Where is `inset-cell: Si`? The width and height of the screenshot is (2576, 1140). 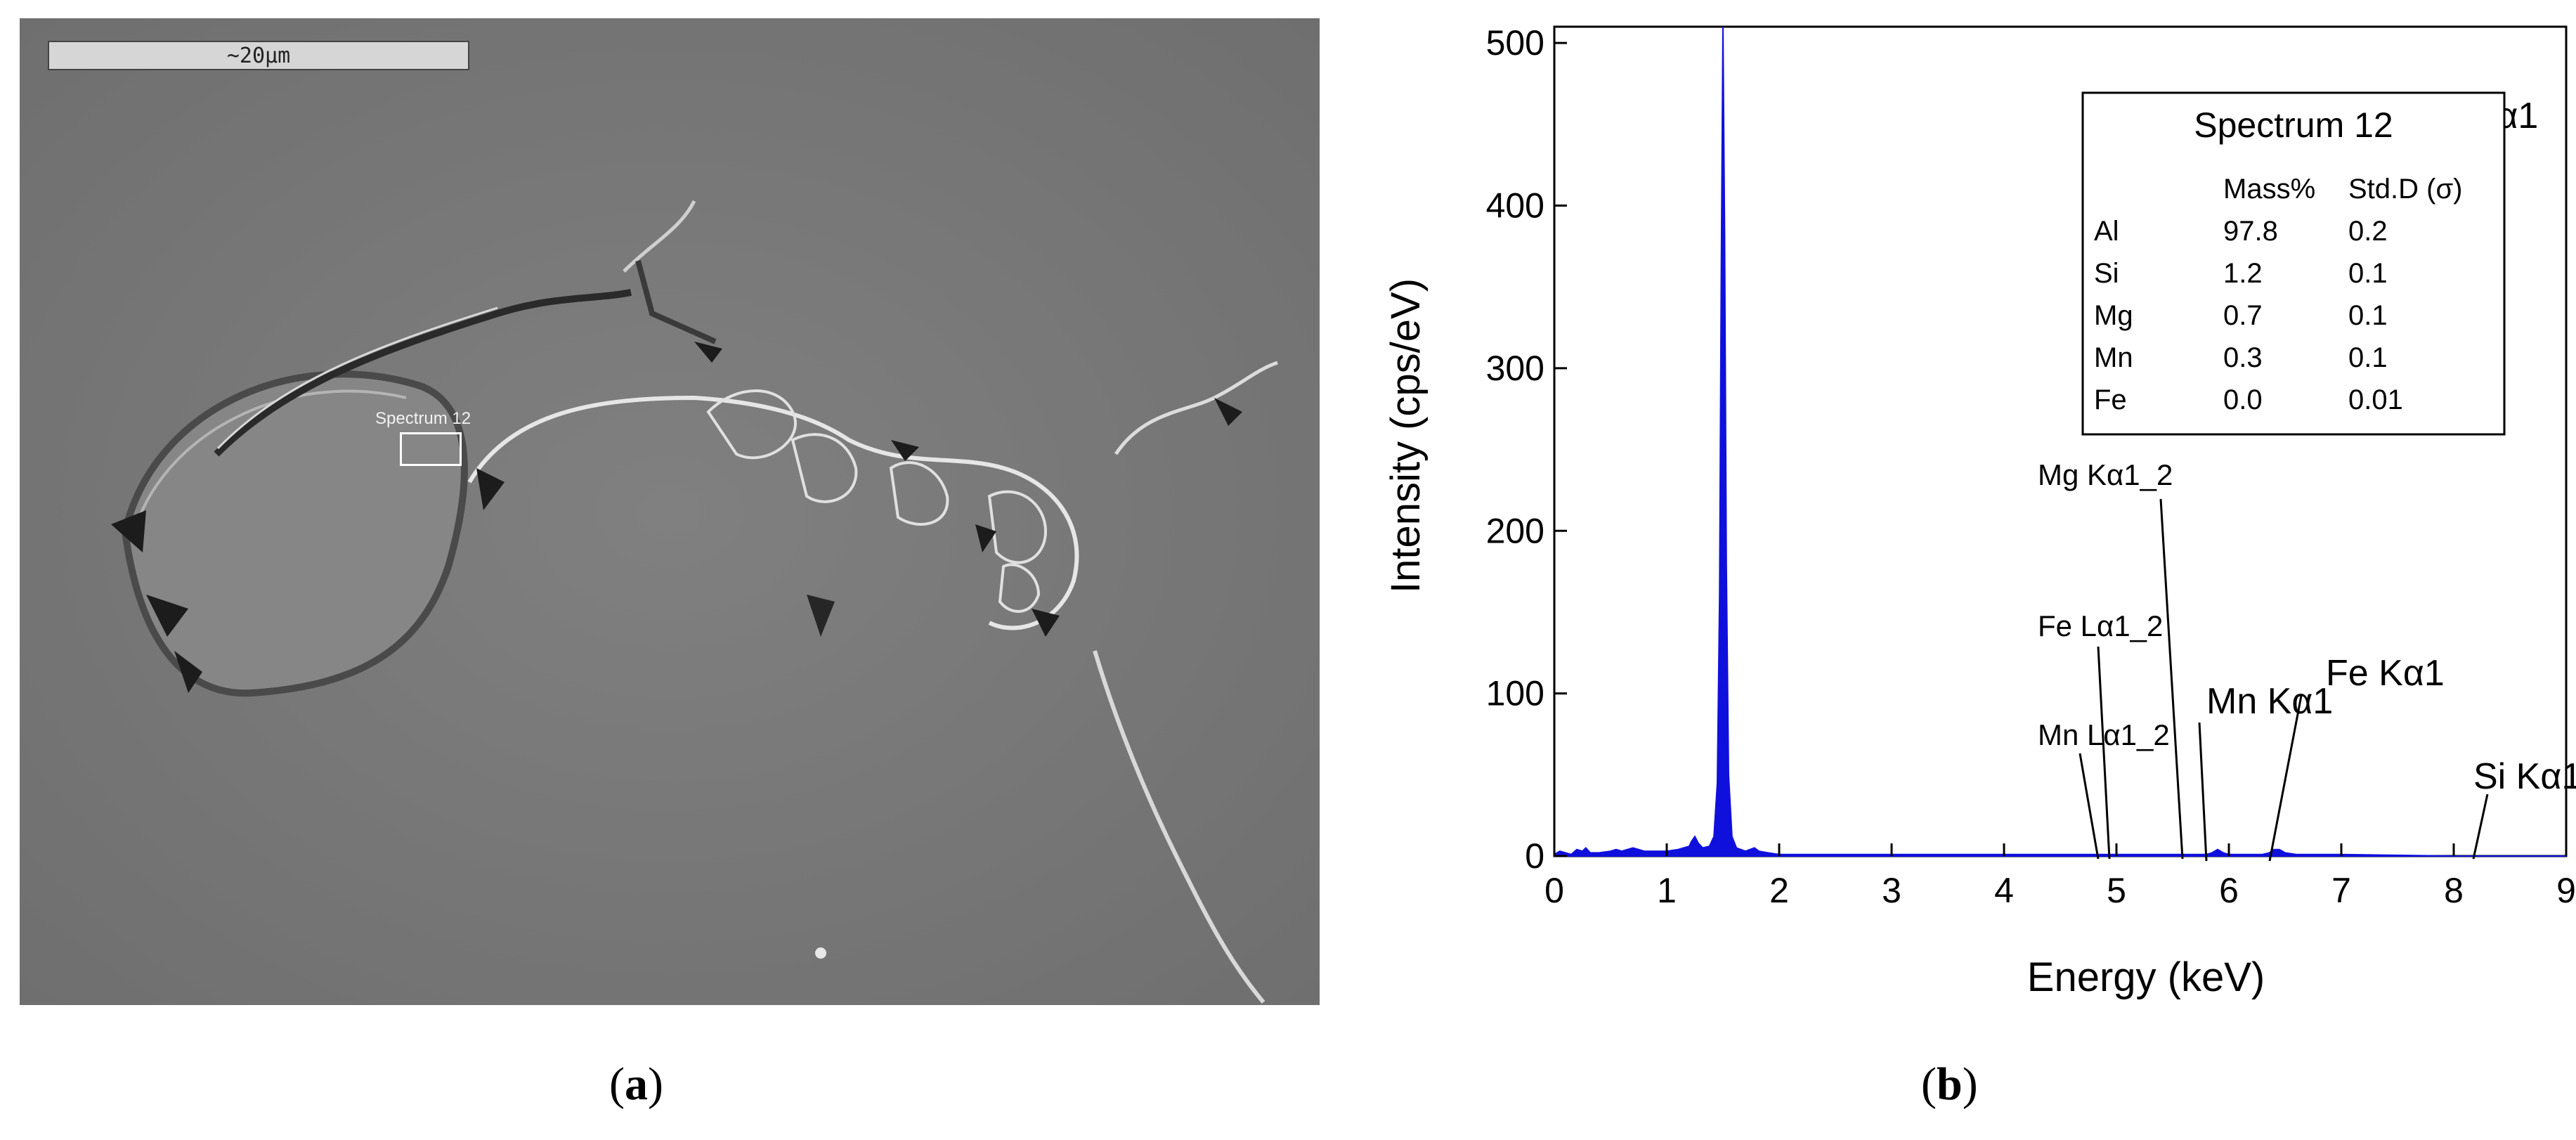
inset-cell: Si is located at coordinates (2106, 273).